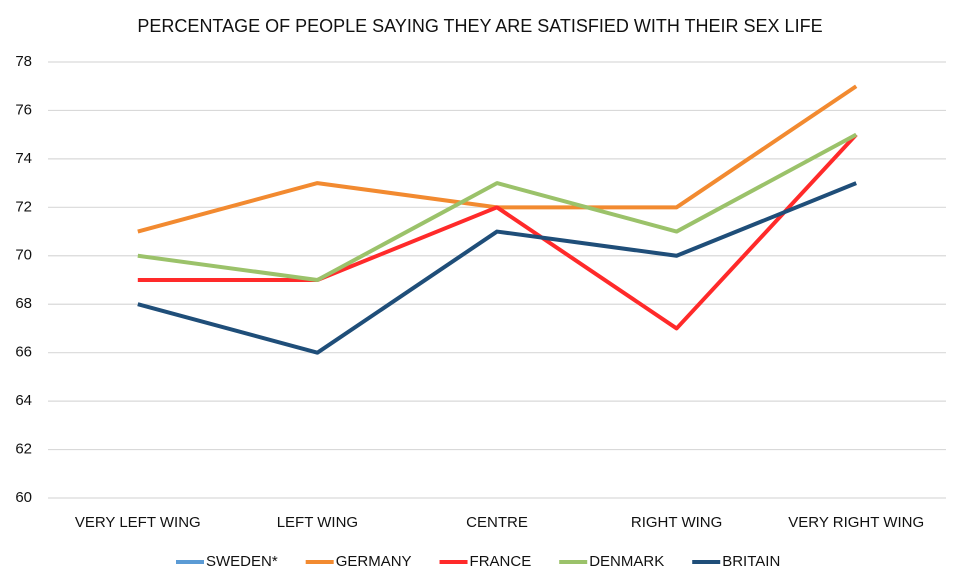  What do you see at coordinates (497, 522) in the screenshot?
I see `x-tick-label: CENTRE` at bounding box center [497, 522].